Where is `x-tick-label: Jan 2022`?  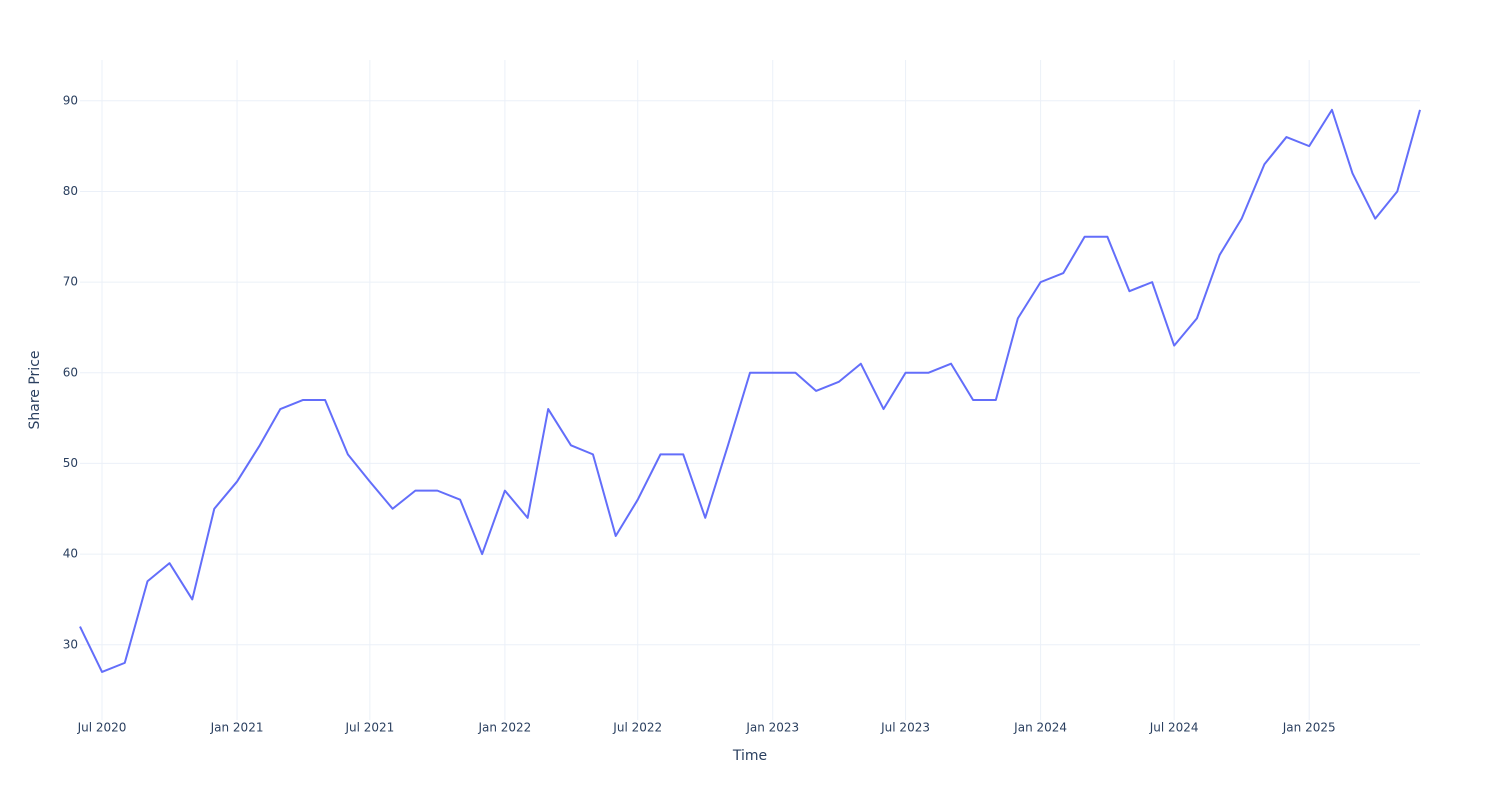
x-tick-label: Jan 2022 is located at coordinates (504, 728).